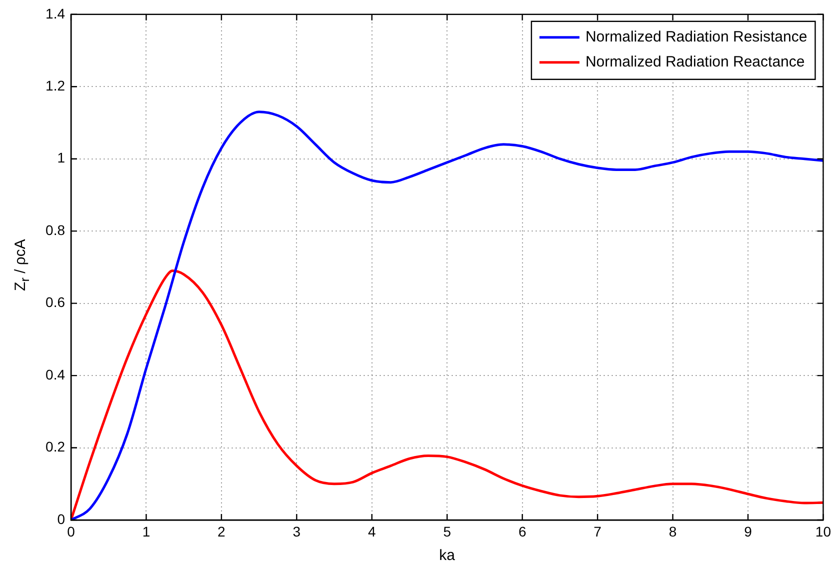 The image size is (835, 565). I want to click on x-tick-label: 8, so click(672, 531).